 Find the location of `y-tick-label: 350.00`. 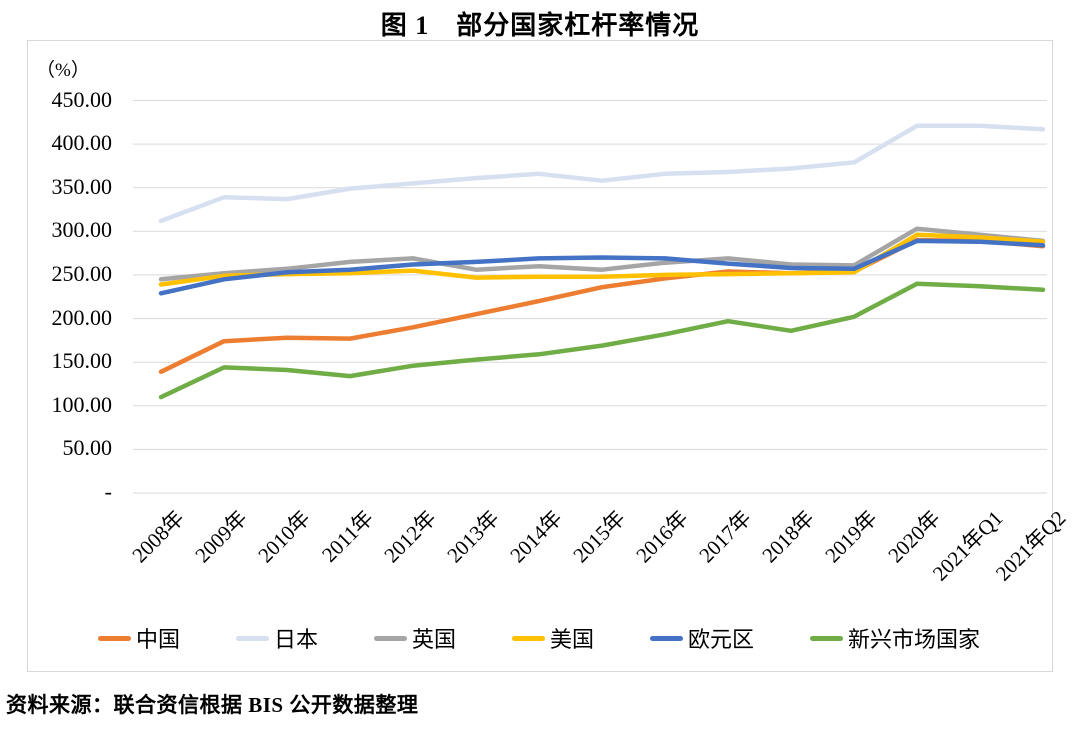

y-tick-label: 350.00 is located at coordinates (82, 186).